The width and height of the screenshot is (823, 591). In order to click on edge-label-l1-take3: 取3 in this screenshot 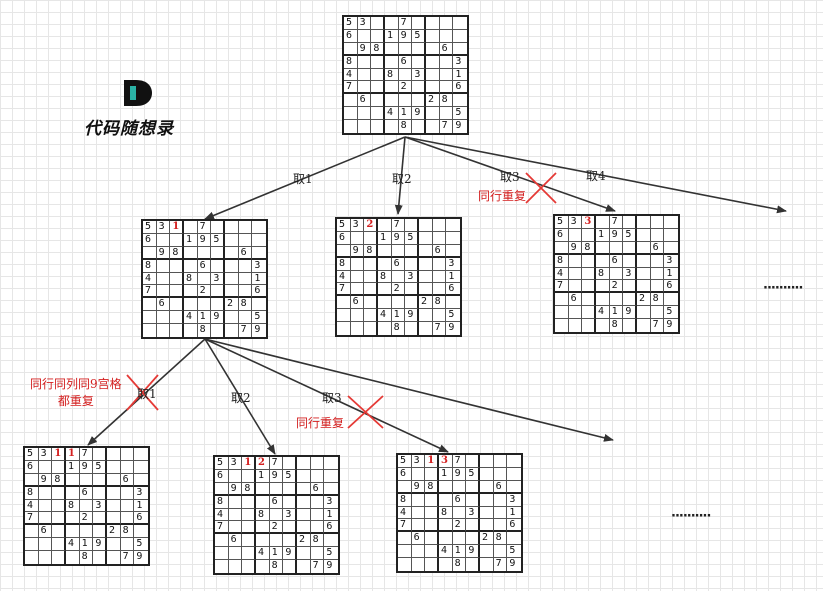, I will do `click(332, 398)`.